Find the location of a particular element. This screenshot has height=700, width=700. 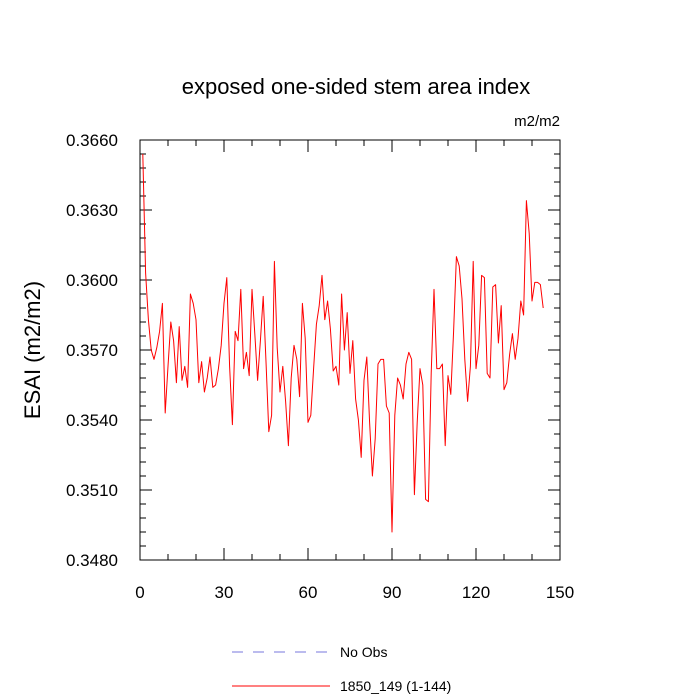

y-tick-label: 0.3600 is located at coordinates (92, 280).